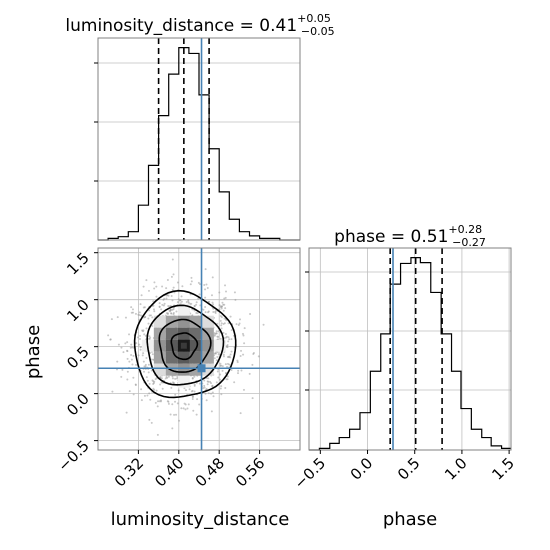  What do you see at coordinates (410, 519) in the screenshot?
I see `x-axis-label-phase: phase` at bounding box center [410, 519].